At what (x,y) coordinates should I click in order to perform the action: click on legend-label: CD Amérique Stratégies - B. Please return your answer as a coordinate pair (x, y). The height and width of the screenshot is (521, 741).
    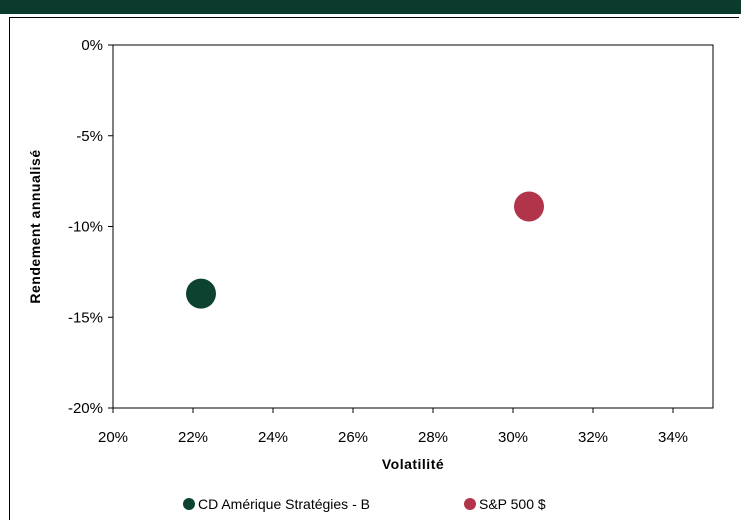
    Looking at the image, I should click on (284, 504).